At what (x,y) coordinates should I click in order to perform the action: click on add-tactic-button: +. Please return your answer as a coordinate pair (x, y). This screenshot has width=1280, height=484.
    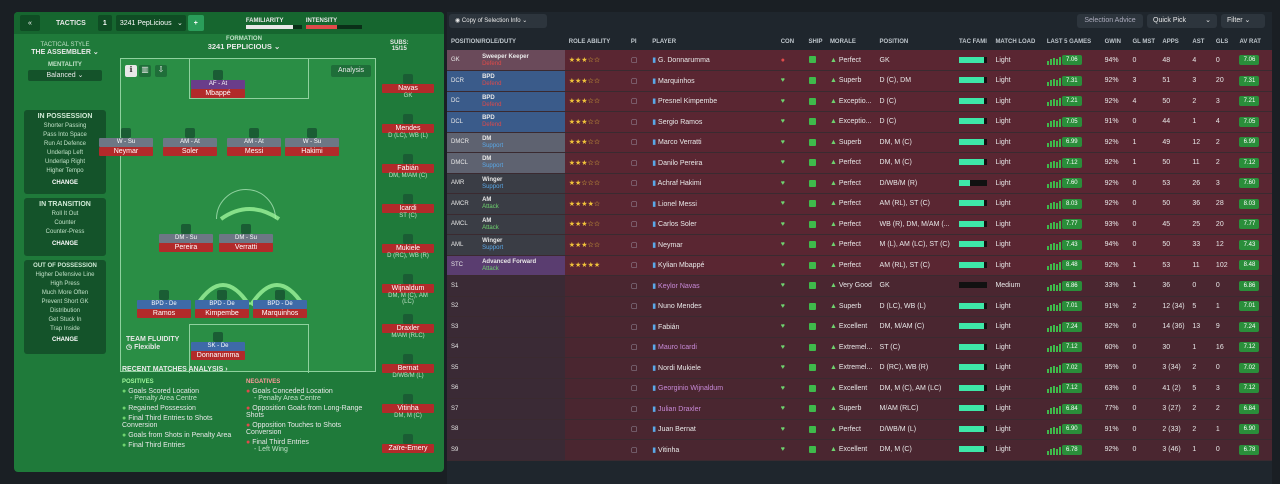
    Looking at the image, I should click on (195, 23).